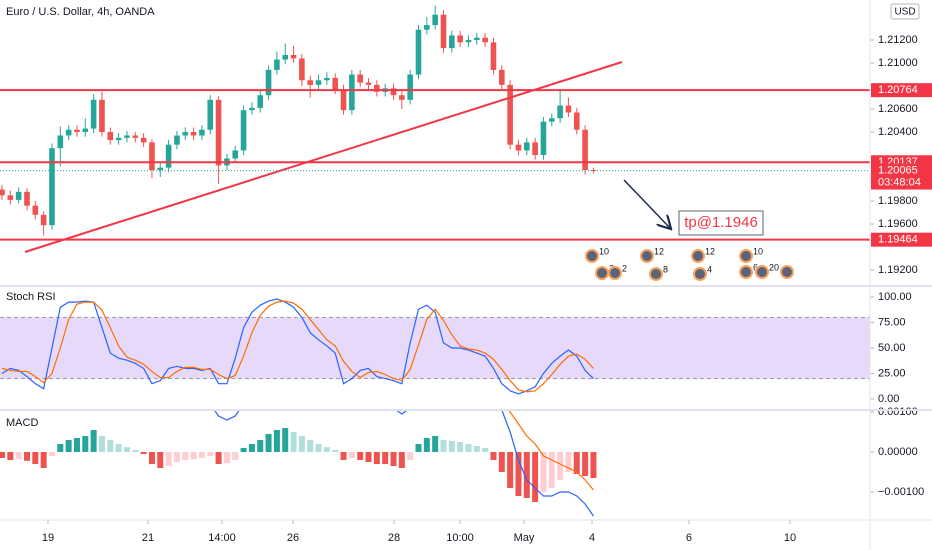 The height and width of the screenshot is (550, 932). Describe the element at coordinates (899, 182) in the screenshot. I see `countdown-label: 03:48:04` at that location.